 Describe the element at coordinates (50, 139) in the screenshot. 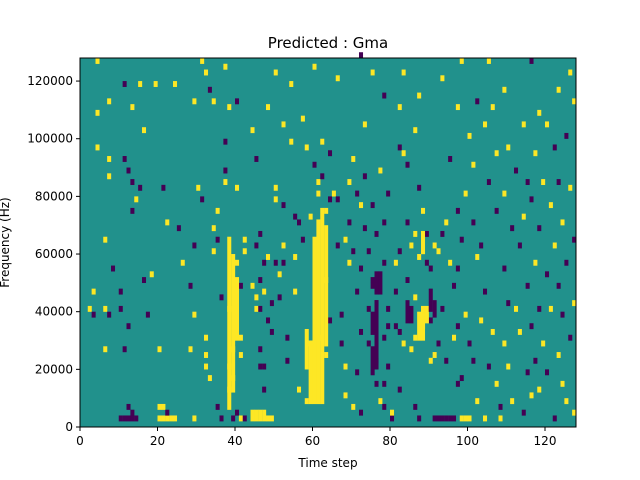

I see `y-tick-label: 100000` at that location.